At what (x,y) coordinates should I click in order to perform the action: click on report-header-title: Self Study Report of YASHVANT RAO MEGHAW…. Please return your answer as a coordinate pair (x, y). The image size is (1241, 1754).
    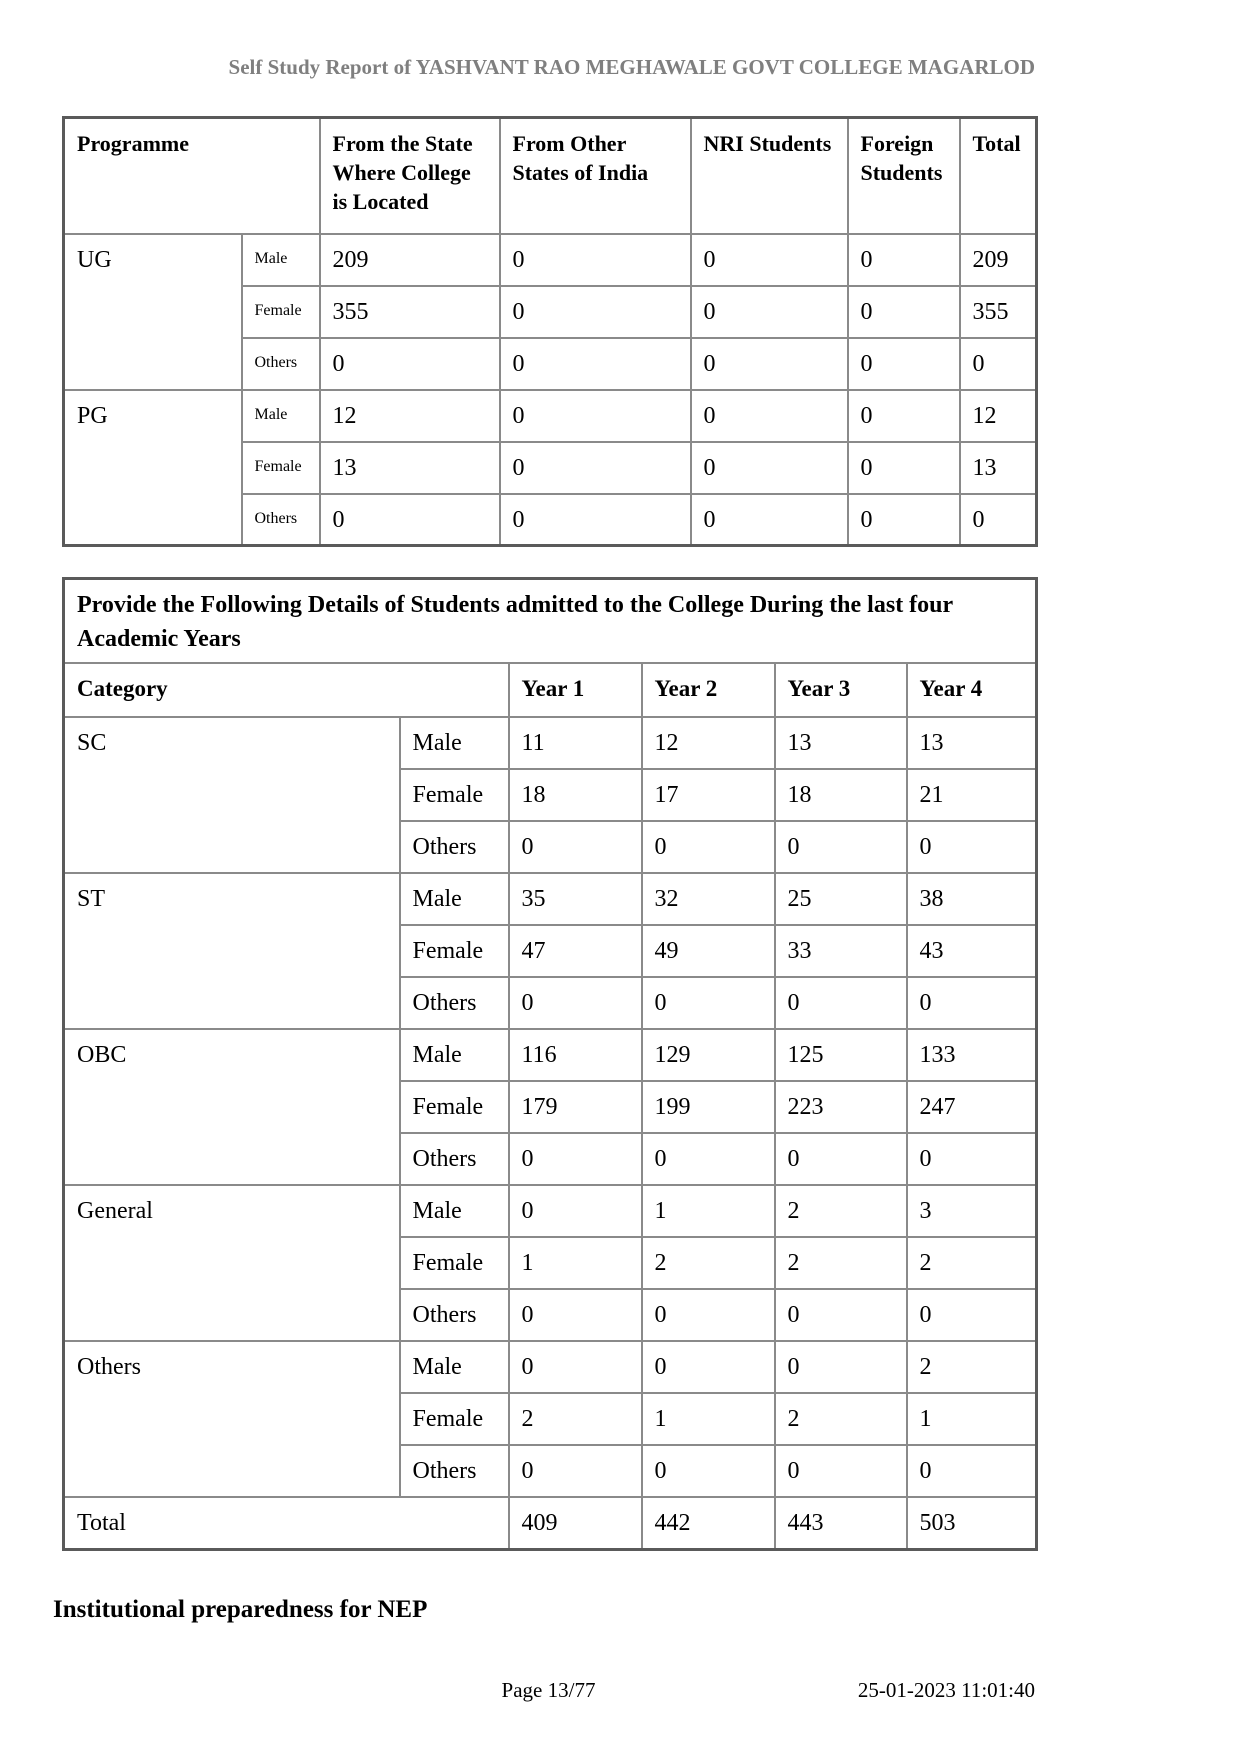
    Looking at the image, I should click on (631, 67).